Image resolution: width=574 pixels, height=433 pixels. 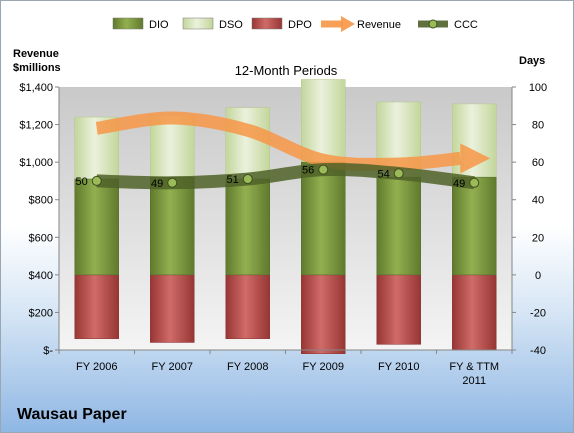 I want to click on x-tick-label: FY 2008, so click(x=247, y=367).